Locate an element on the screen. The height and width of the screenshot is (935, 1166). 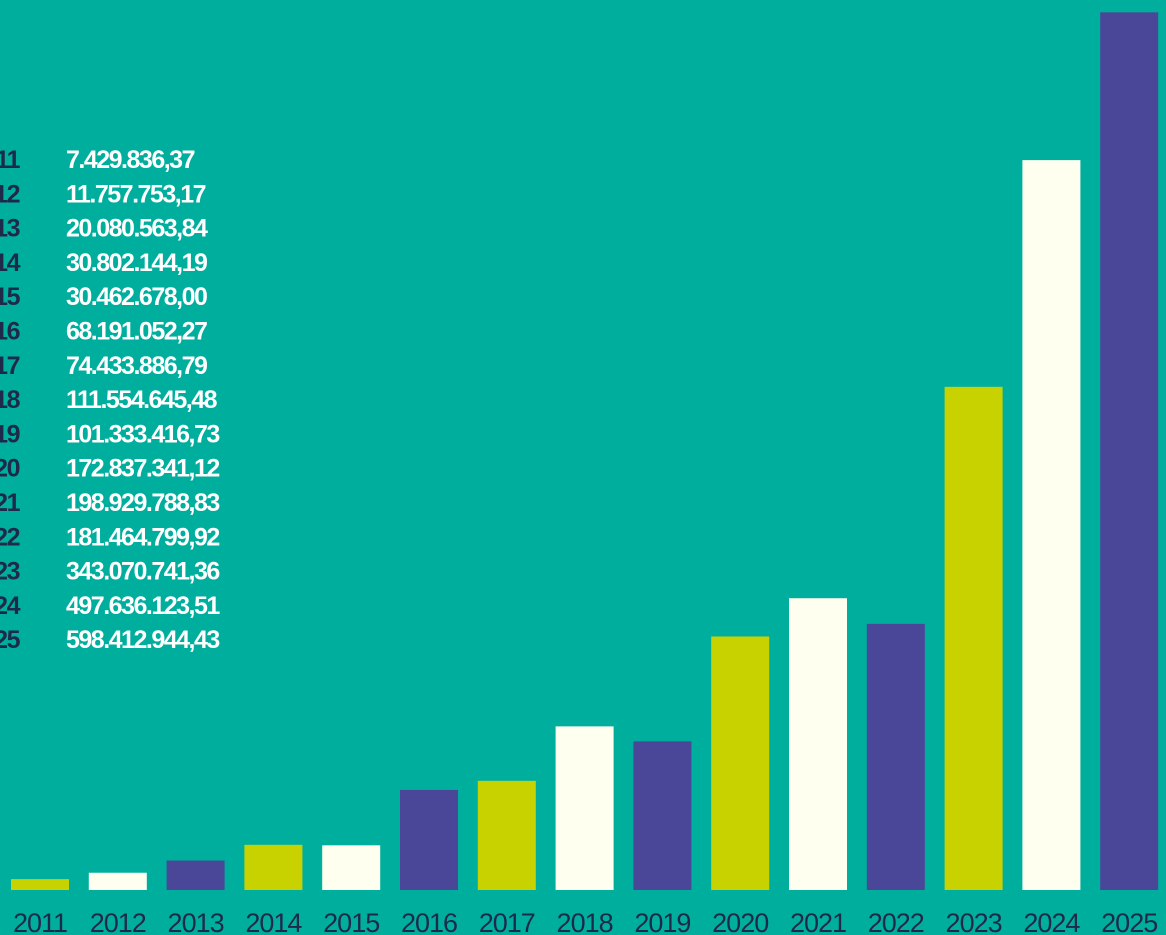
list-year: 2011 is located at coordinates (10, 160).